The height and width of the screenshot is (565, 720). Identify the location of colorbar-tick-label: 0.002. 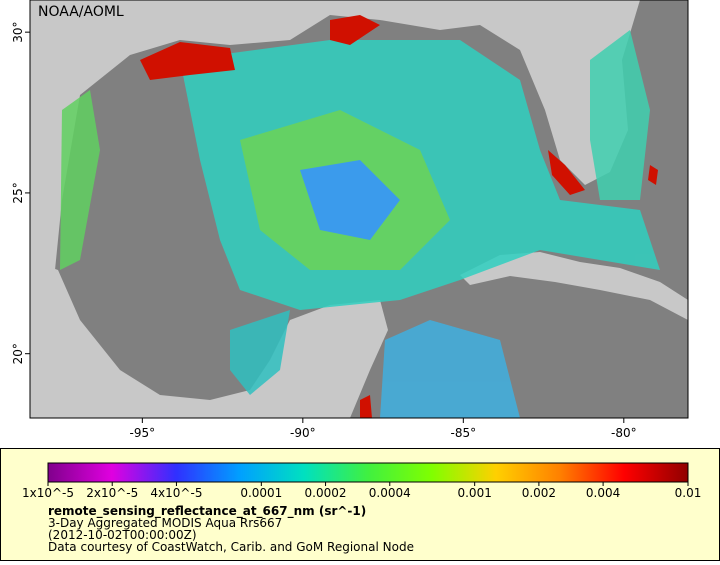
(539, 493).